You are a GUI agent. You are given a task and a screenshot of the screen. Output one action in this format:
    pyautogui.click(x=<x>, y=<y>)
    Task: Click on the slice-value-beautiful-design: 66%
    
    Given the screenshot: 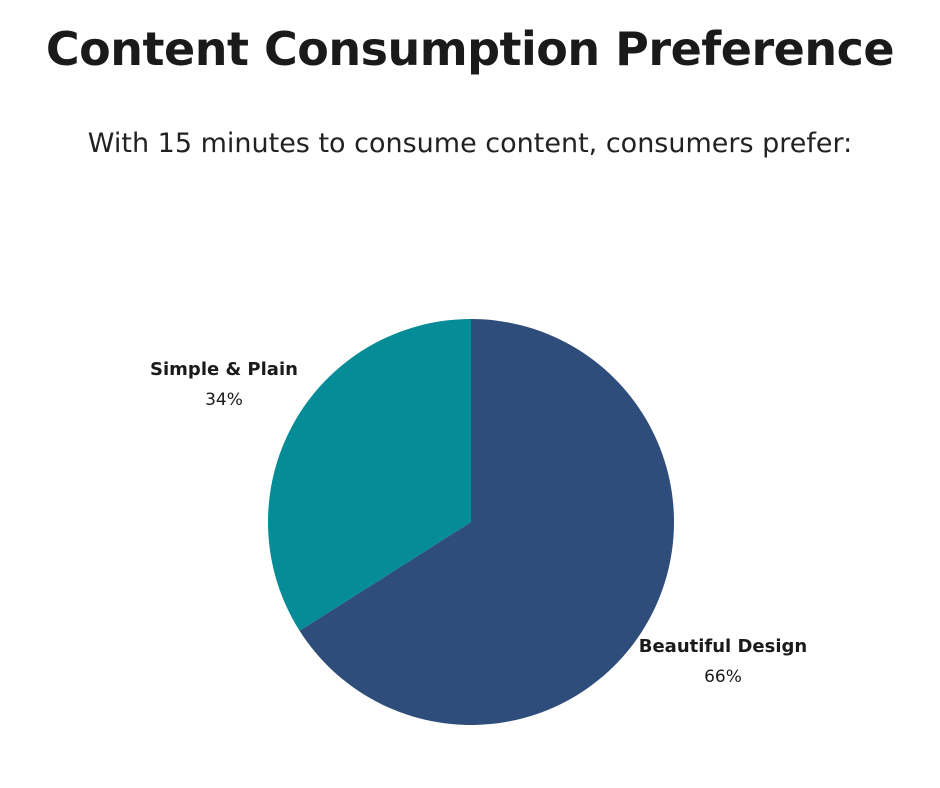 What is the action you would take?
    pyautogui.click(x=723, y=677)
    